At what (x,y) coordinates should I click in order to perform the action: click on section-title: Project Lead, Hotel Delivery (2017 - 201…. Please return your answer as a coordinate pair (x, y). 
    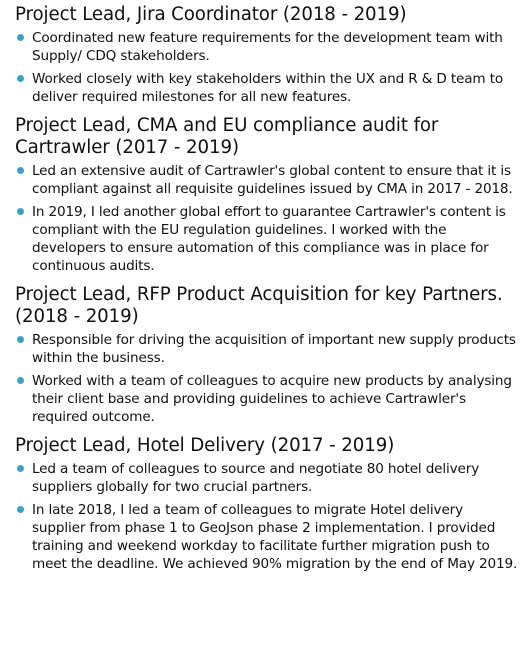
    Looking at the image, I should click on (205, 445).